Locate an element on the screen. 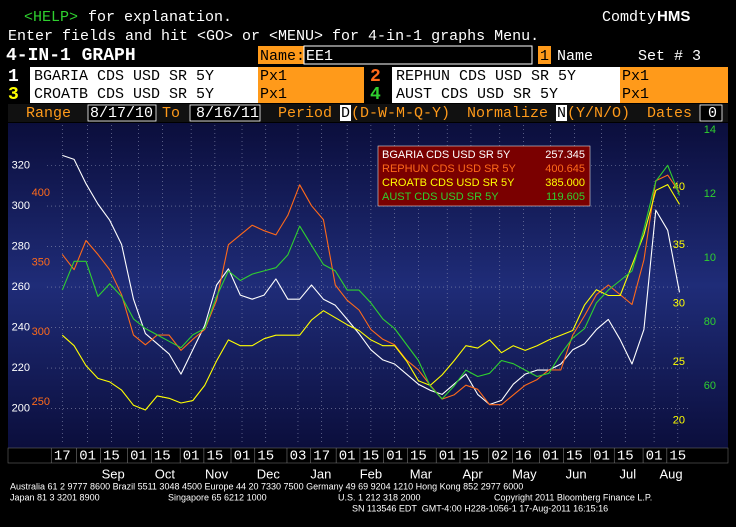  normalize: N is located at coordinates (561, 113).